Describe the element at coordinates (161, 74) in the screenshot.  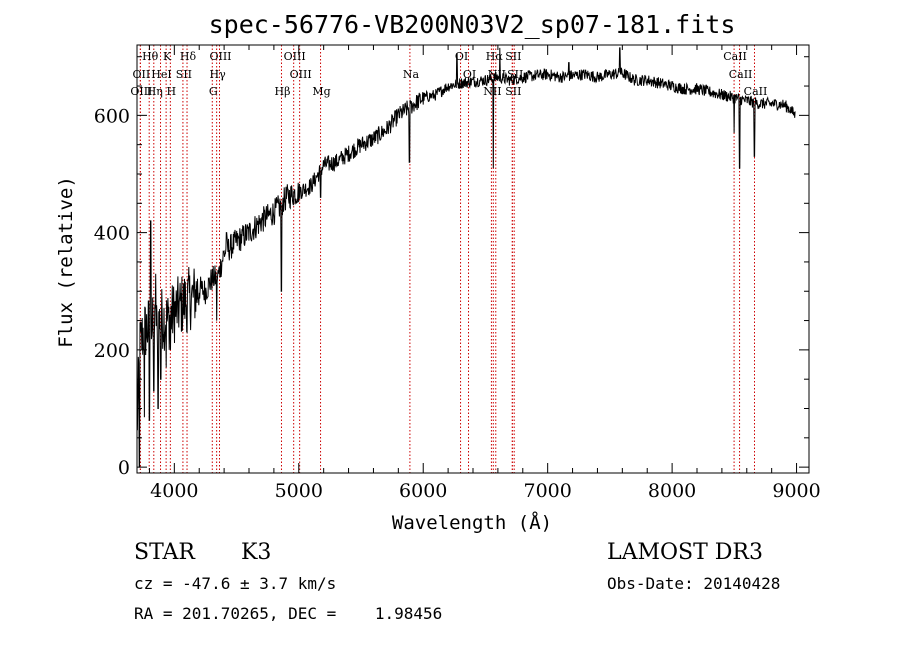
I see `line-label-10: HeI` at that location.